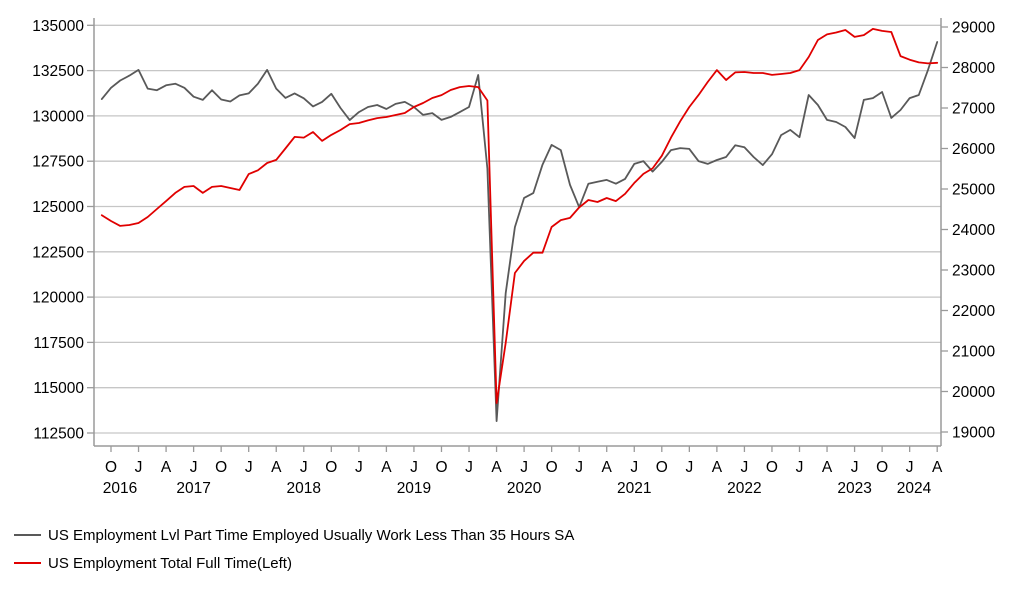 The width and height of the screenshot is (1022, 597). I want to click on svg-text: 130000, so click(58, 116).